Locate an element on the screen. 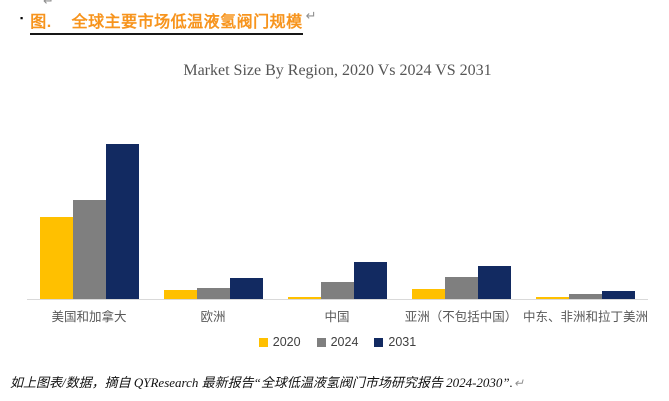 The image size is (669, 401). category-labels: 美国和加拿大 欧洲 中国 亚洲（不包括中国） 中东、非洲和拉丁美洲 is located at coordinates (337, 315).